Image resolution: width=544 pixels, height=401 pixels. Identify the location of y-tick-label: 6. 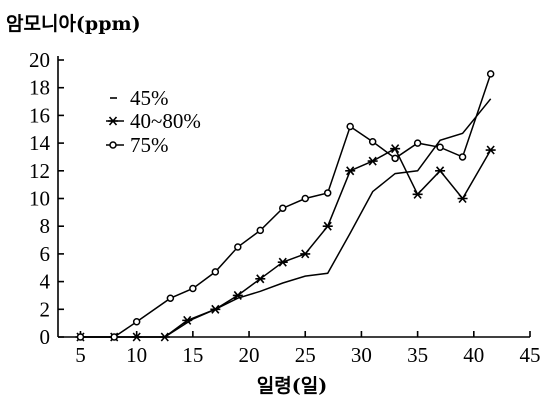
(45, 254).